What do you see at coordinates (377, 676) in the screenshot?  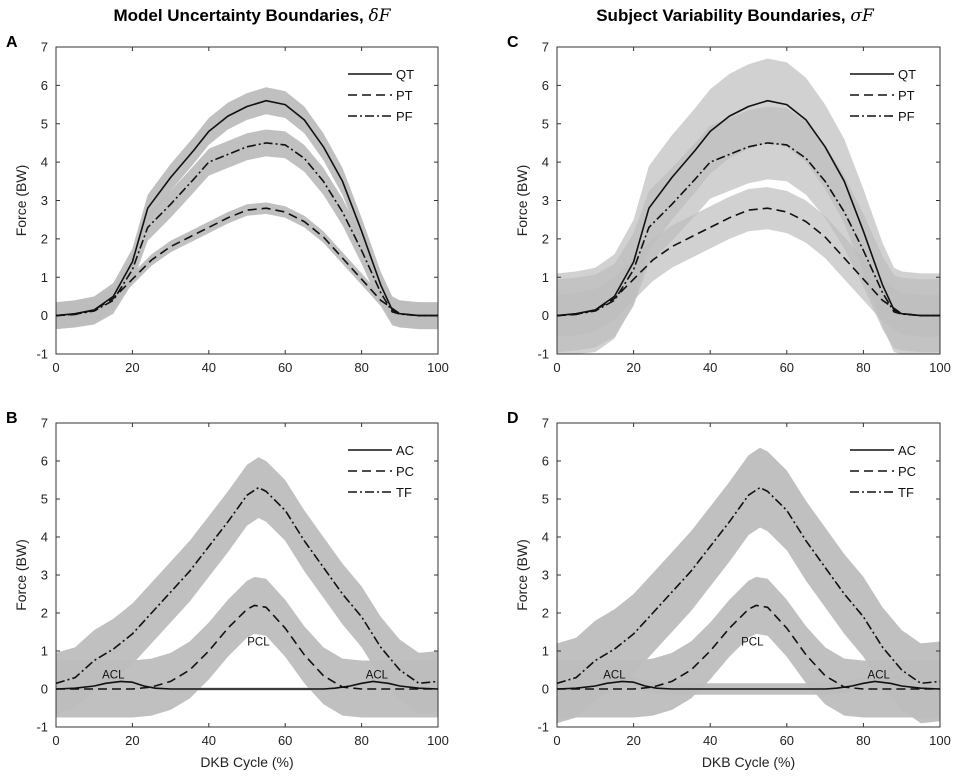 I see `annotation-acl: ACL` at bounding box center [377, 676].